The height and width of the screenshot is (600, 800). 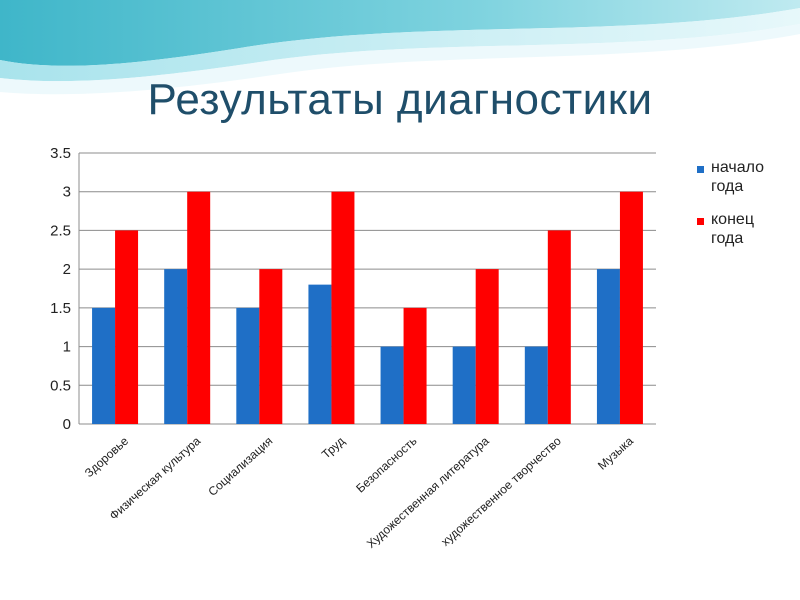 I want to click on legend-label: начало, so click(x=737, y=167).